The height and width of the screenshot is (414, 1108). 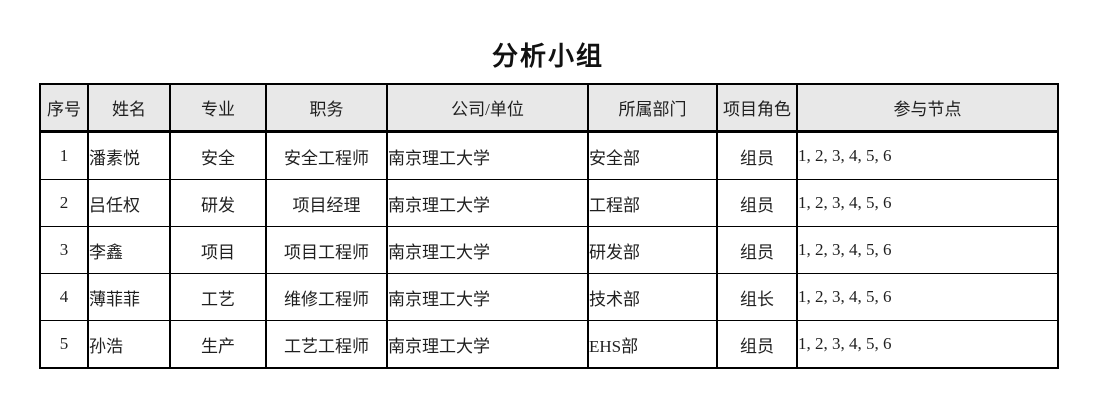 What do you see at coordinates (547, 56) in the screenshot?
I see `document-title: 分析小组` at bounding box center [547, 56].